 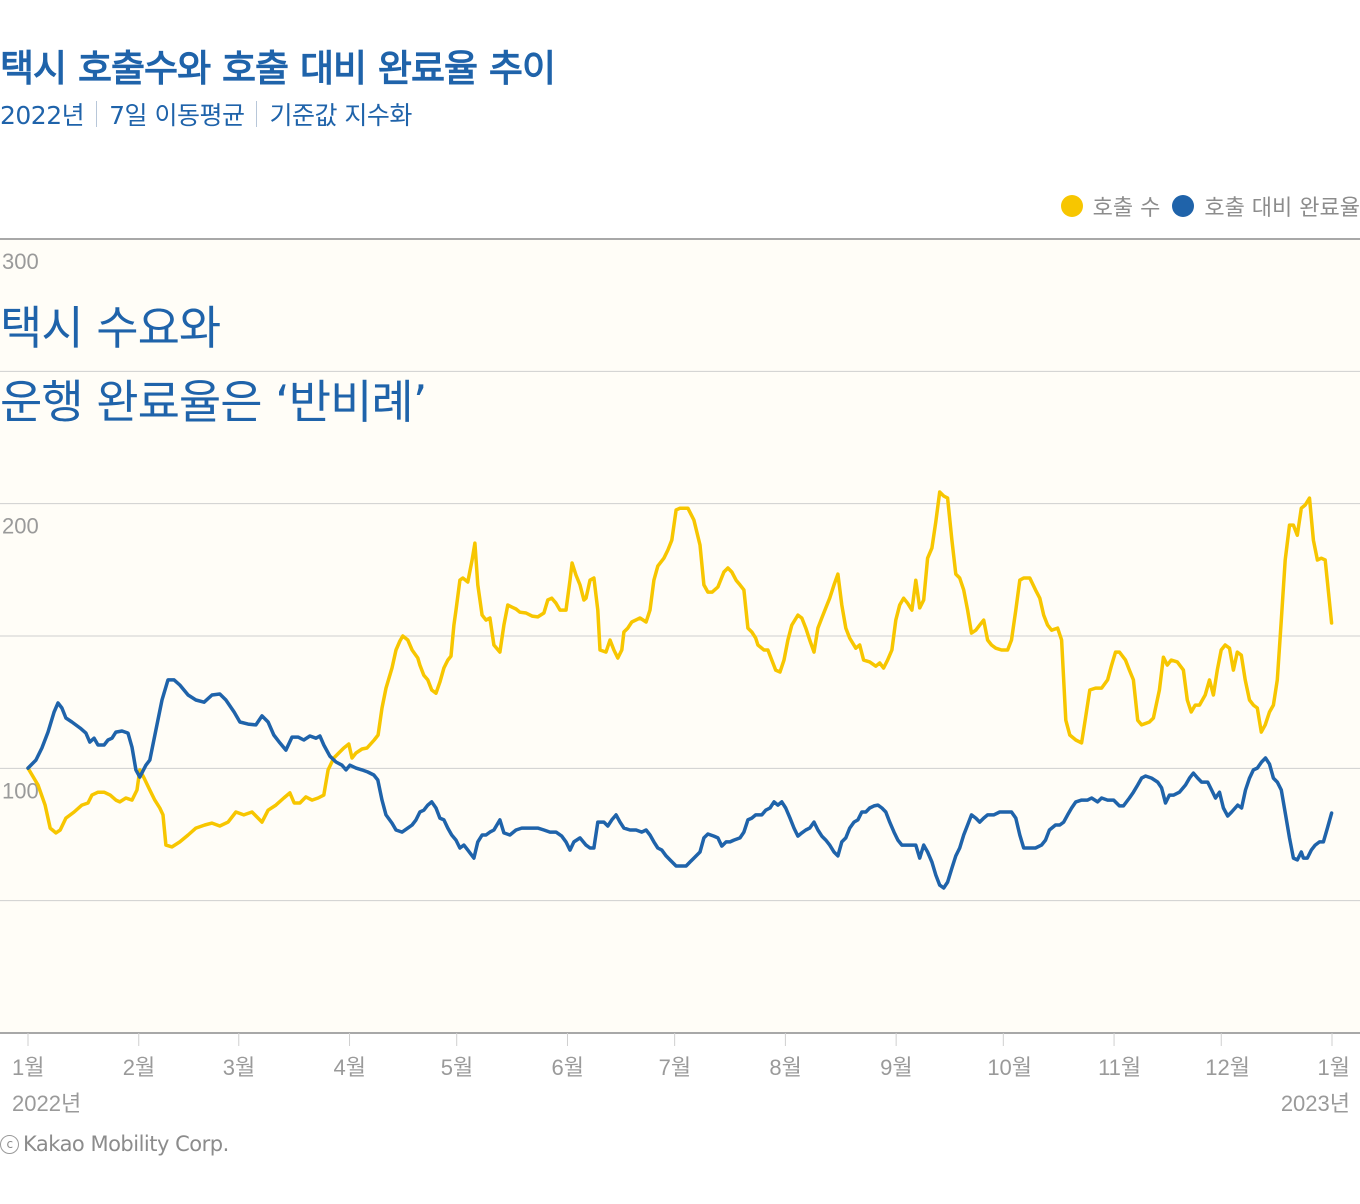 What do you see at coordinates (350, 1067) in the screenshot?
I see `x-tick-label: 4월` at bounding box center [350, 1067].